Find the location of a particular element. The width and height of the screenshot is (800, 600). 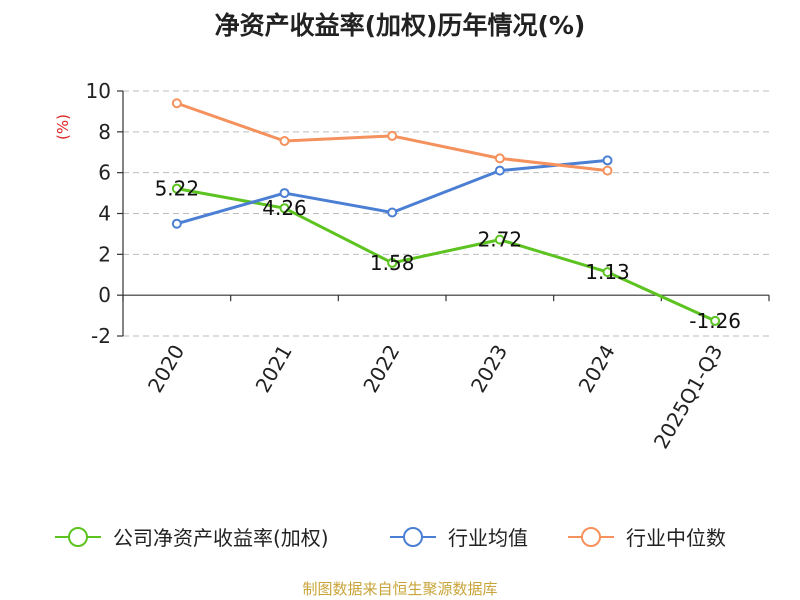

y-tick-label: -2 is located at coordinates (101, 336).